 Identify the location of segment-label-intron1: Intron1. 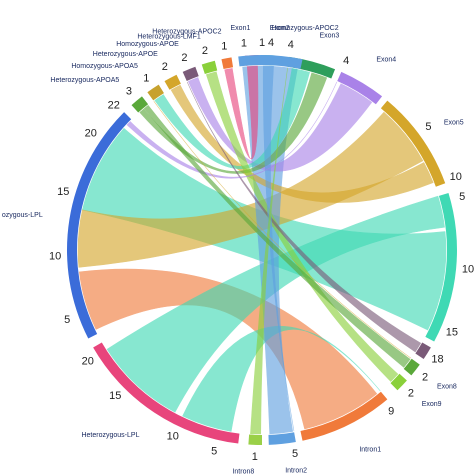
(370, 449).